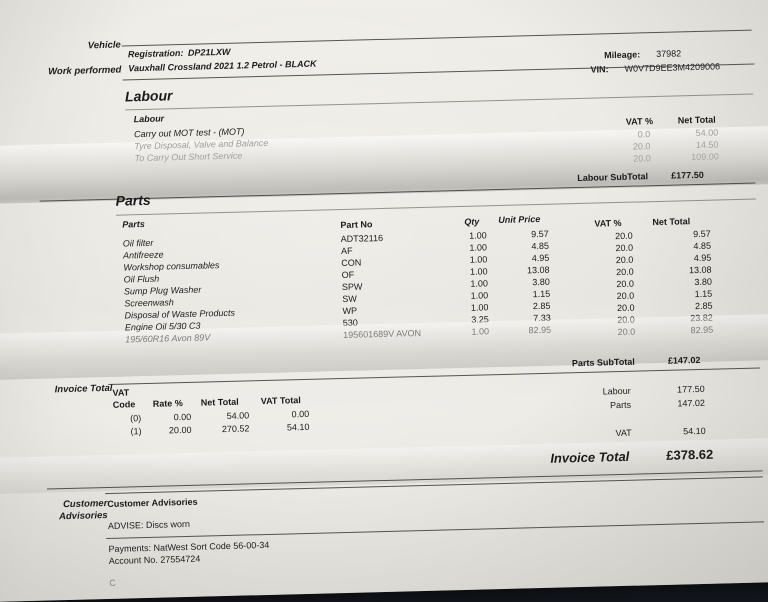 The height and width of the screenshot is (602, 768). Describe the element at coordinates (148, 96) in the screenshot. I see `labour-section-title: Labour` at that location.